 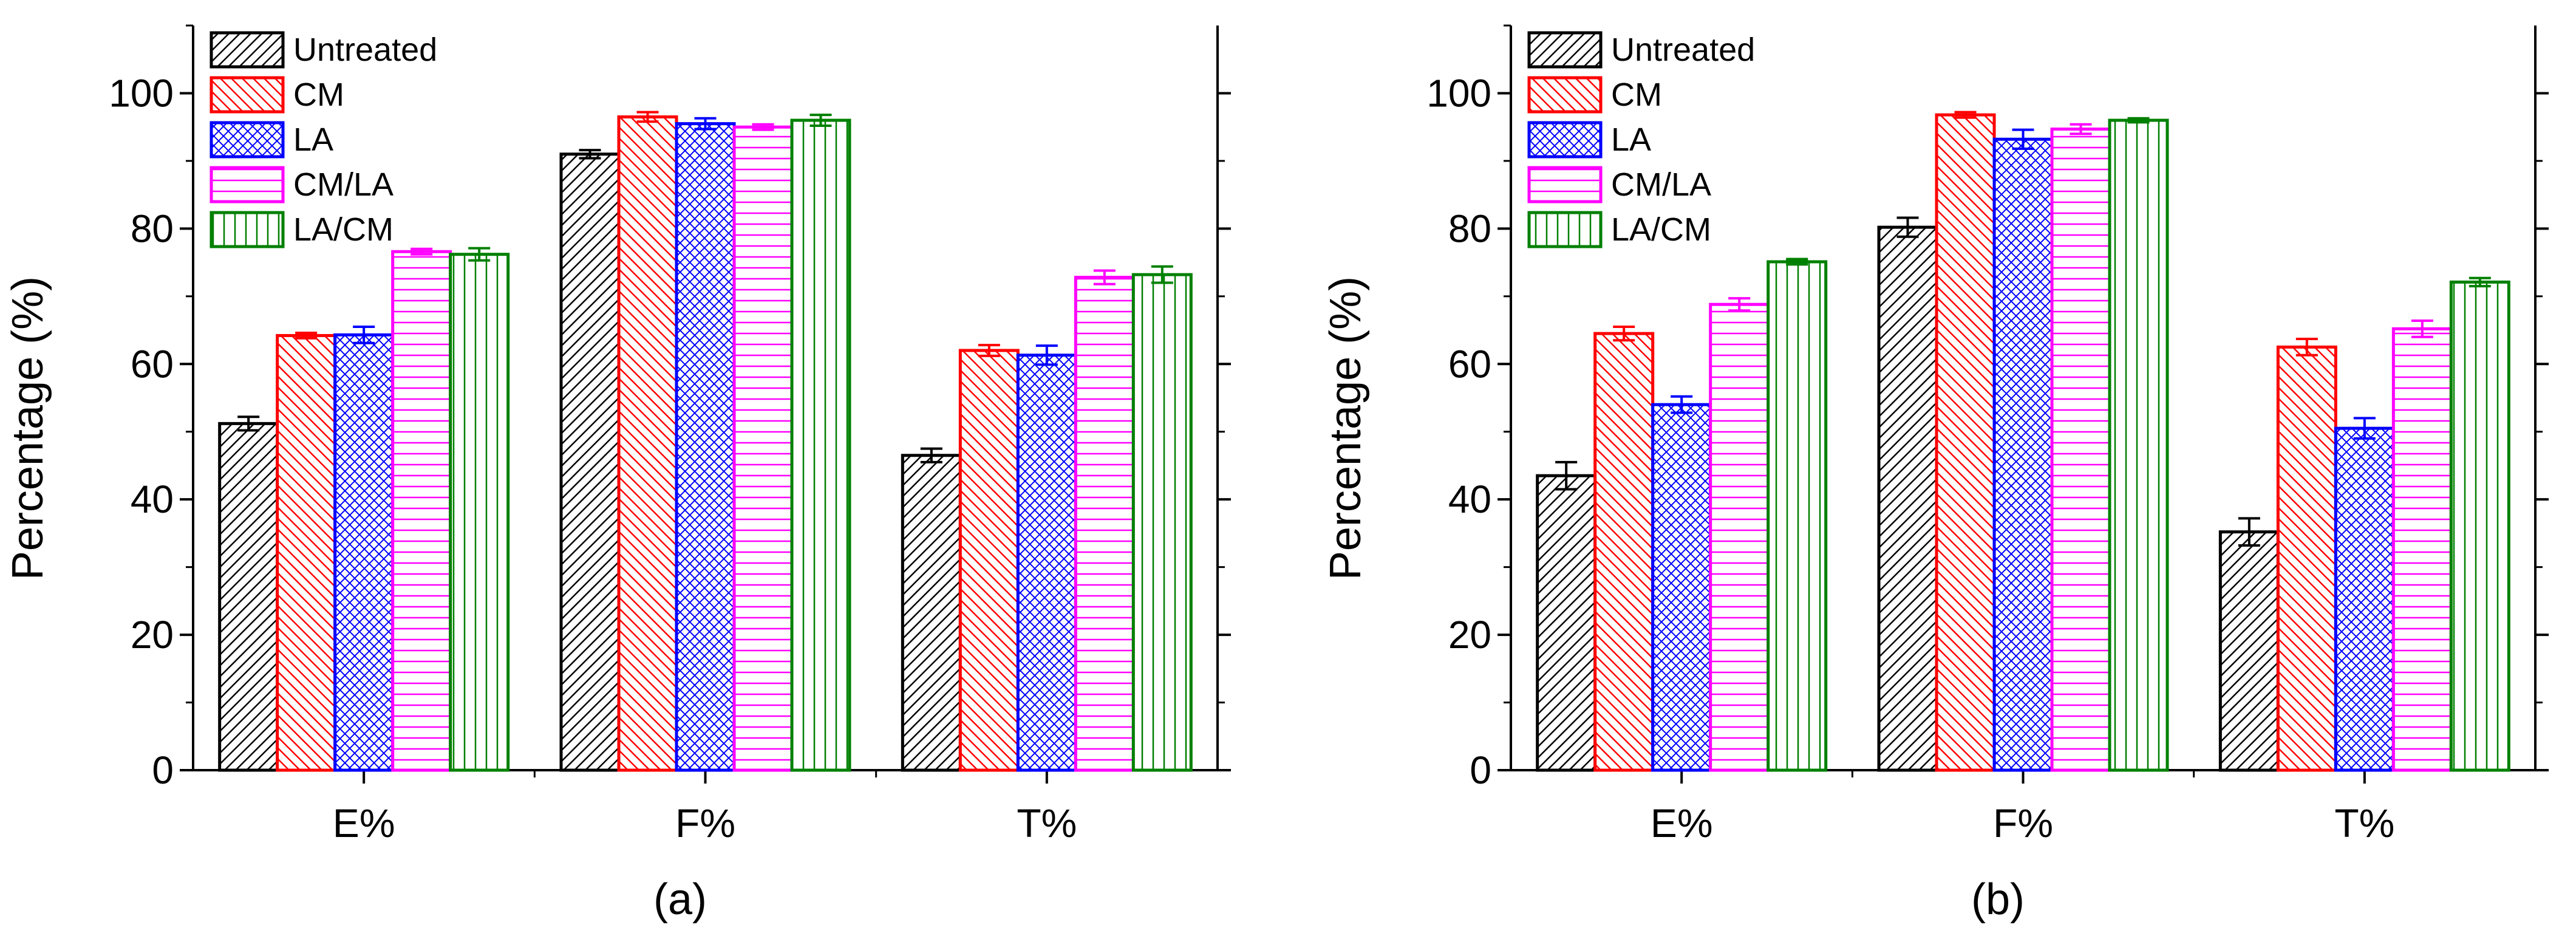 I want to click on panel-caption: (b), so click(x=1998, y=899).